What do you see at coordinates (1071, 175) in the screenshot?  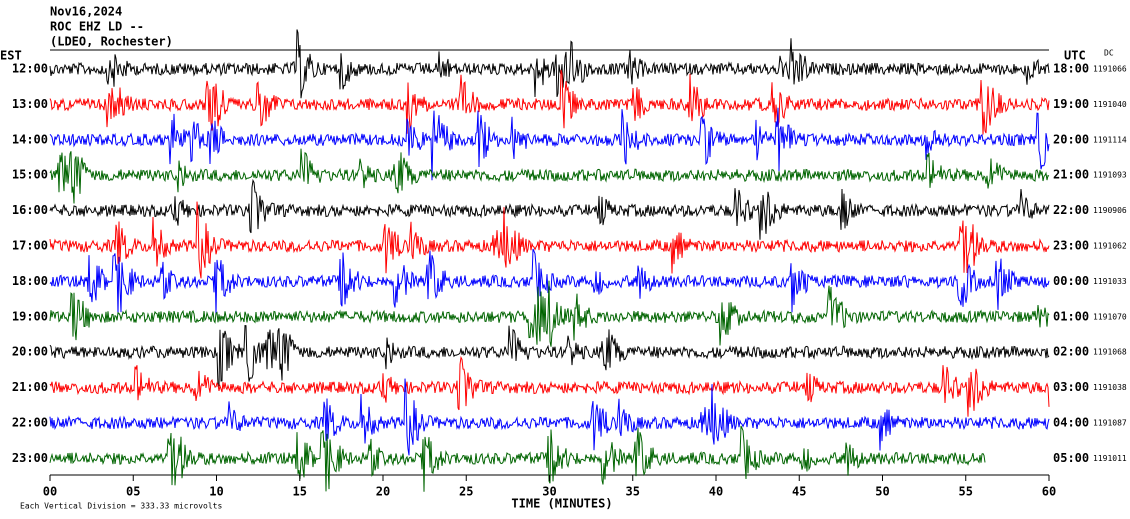 I see `utc-row-label: 21:00` at bounding box center [1071, 175].